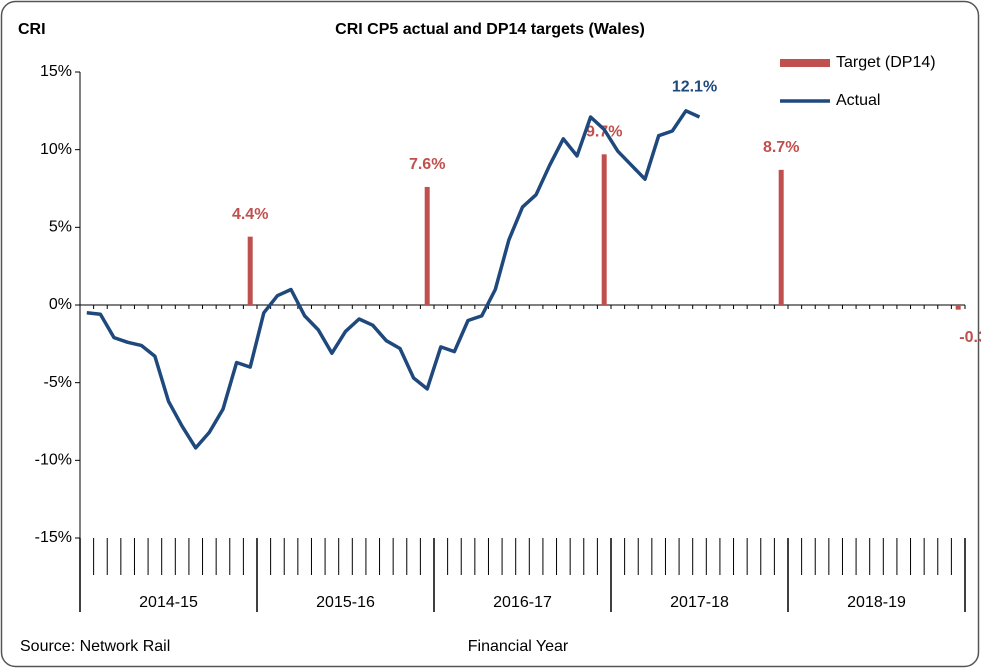  I want to click on y-tick-label: -5%, so click(58, 382).